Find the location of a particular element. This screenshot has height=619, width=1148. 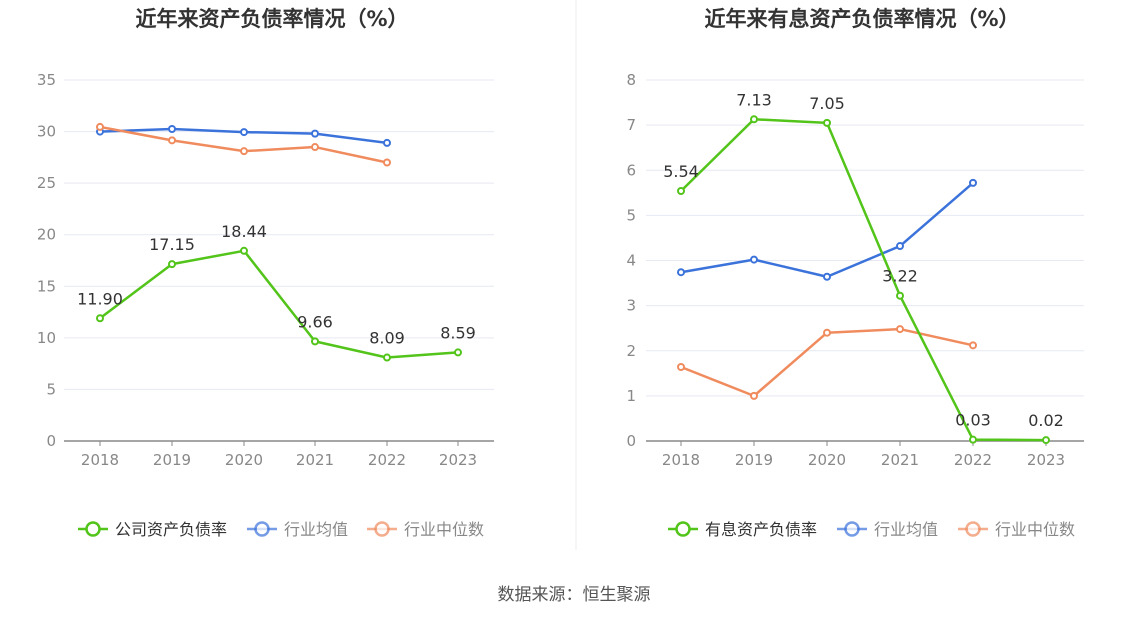

chart1-data-label: 18.44 is located at coordinates (244, 231).